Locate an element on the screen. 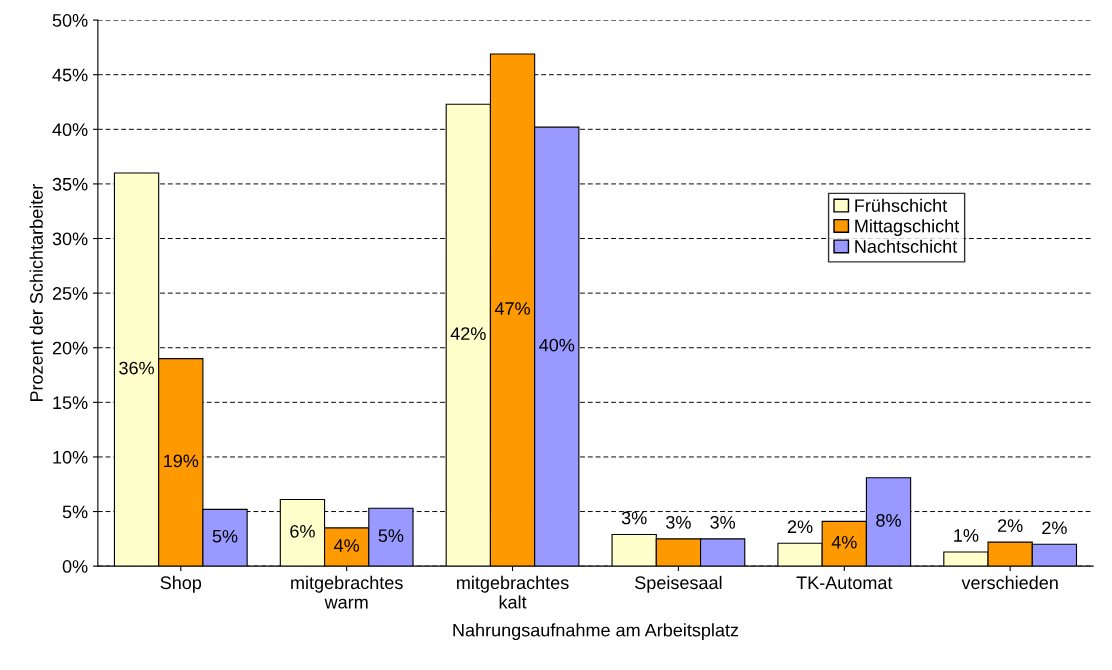  x-tick-label: Speisesaal is located at coordinates (678, 584).